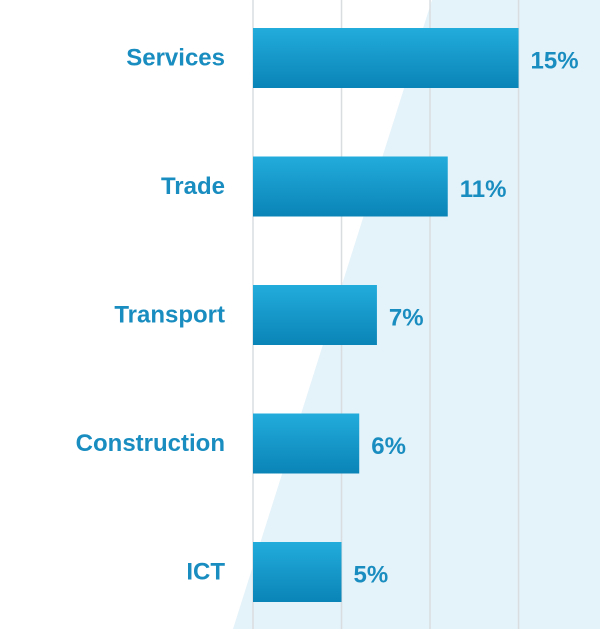  I want to click on value-label: 5%, so click(371, 574).